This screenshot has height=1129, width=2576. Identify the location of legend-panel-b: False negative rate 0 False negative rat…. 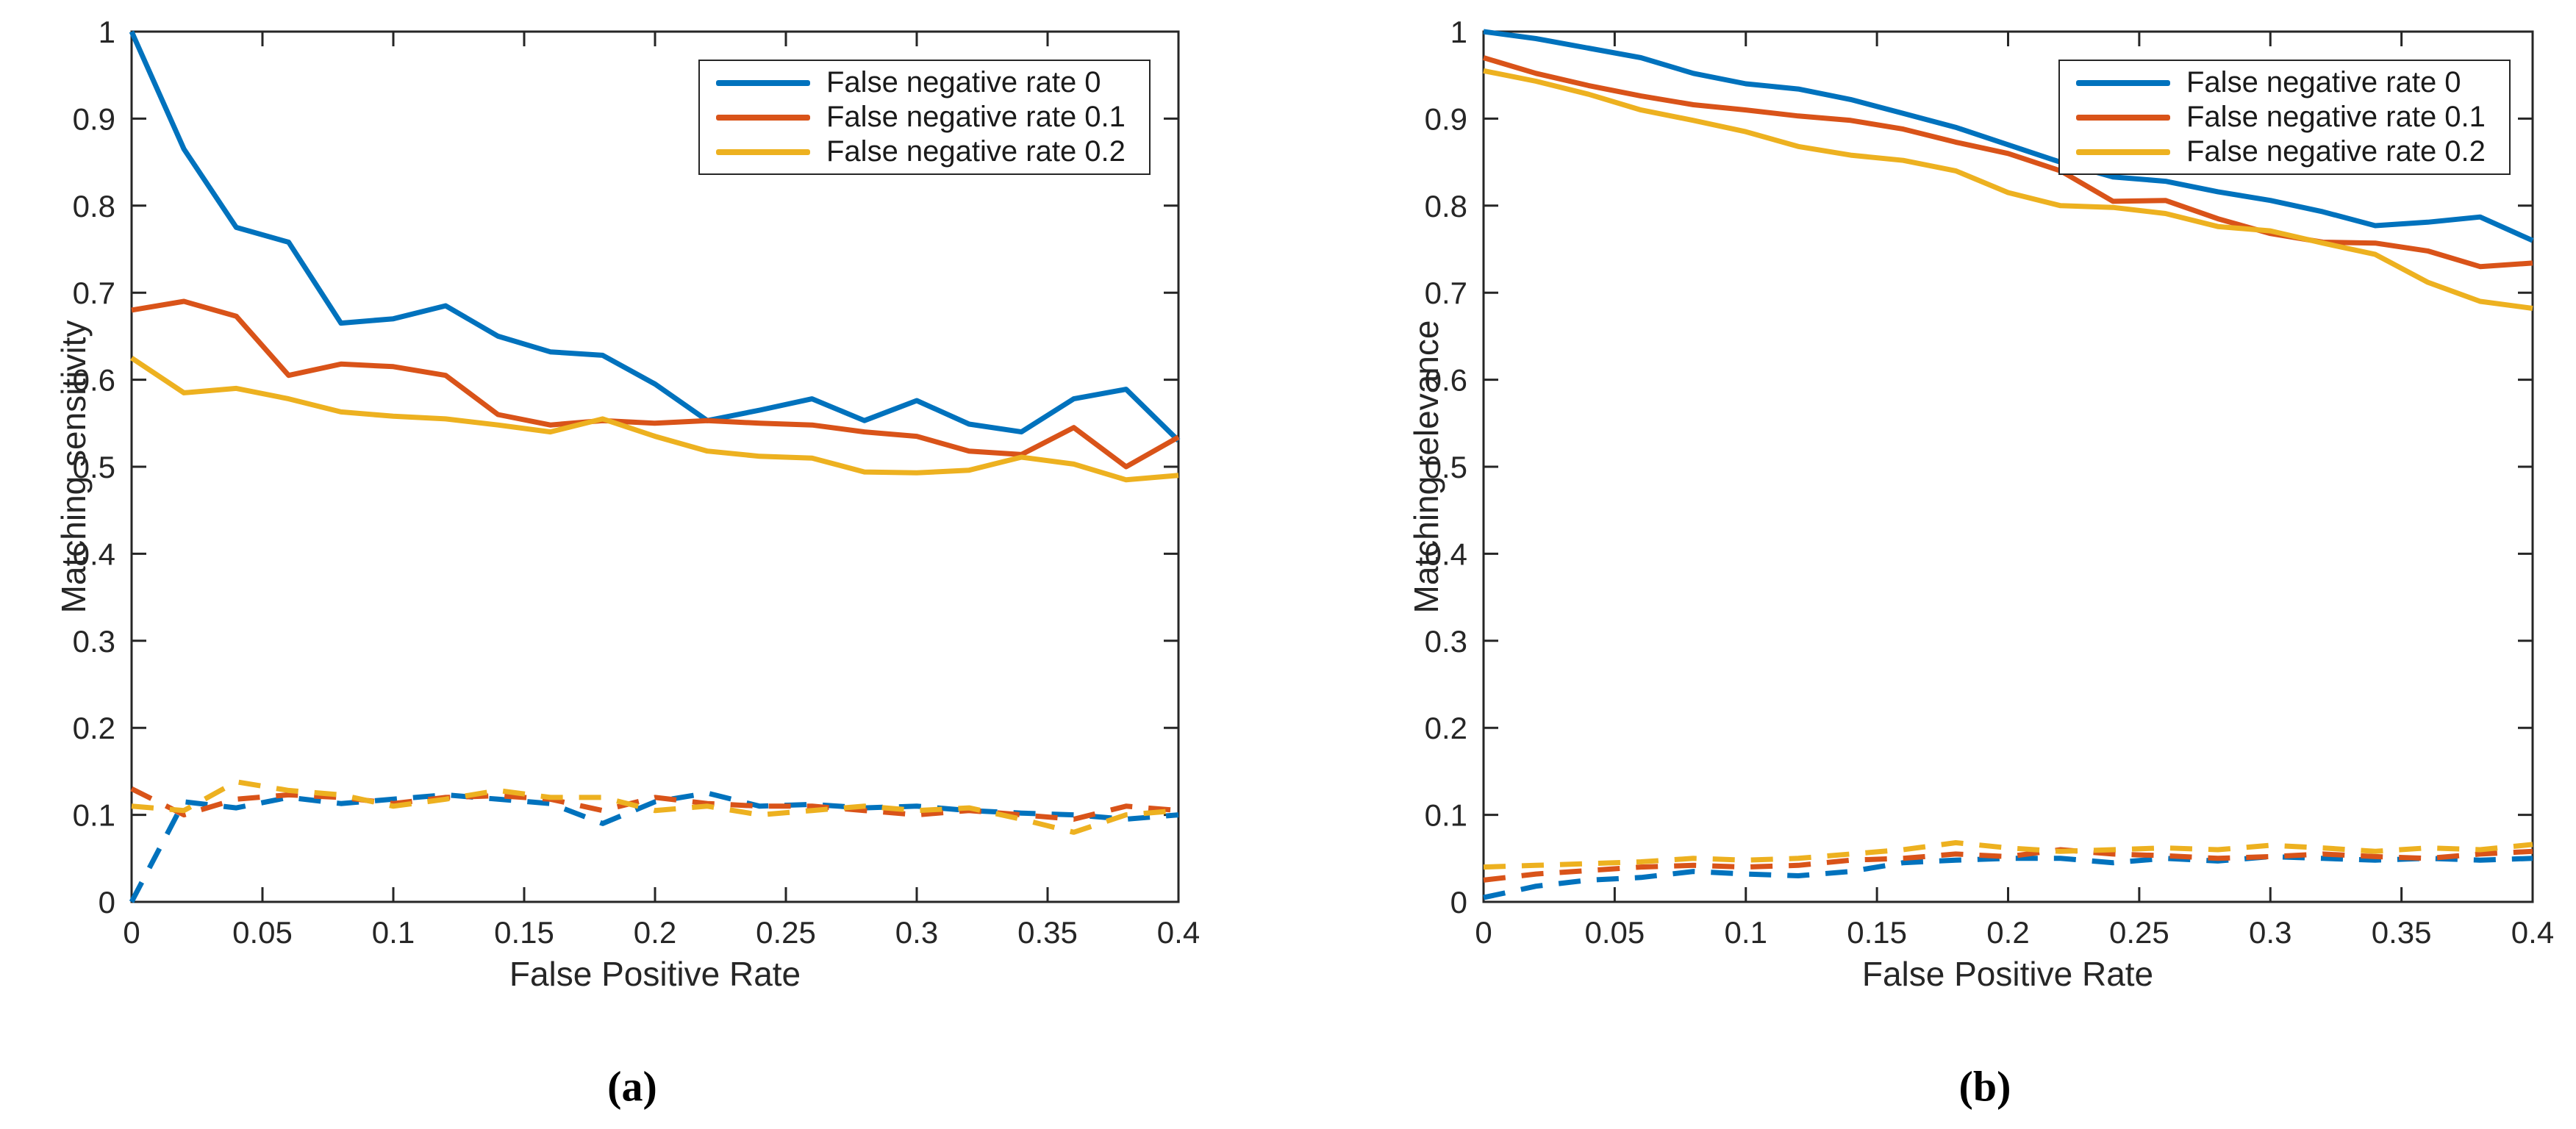
(2284, 117).